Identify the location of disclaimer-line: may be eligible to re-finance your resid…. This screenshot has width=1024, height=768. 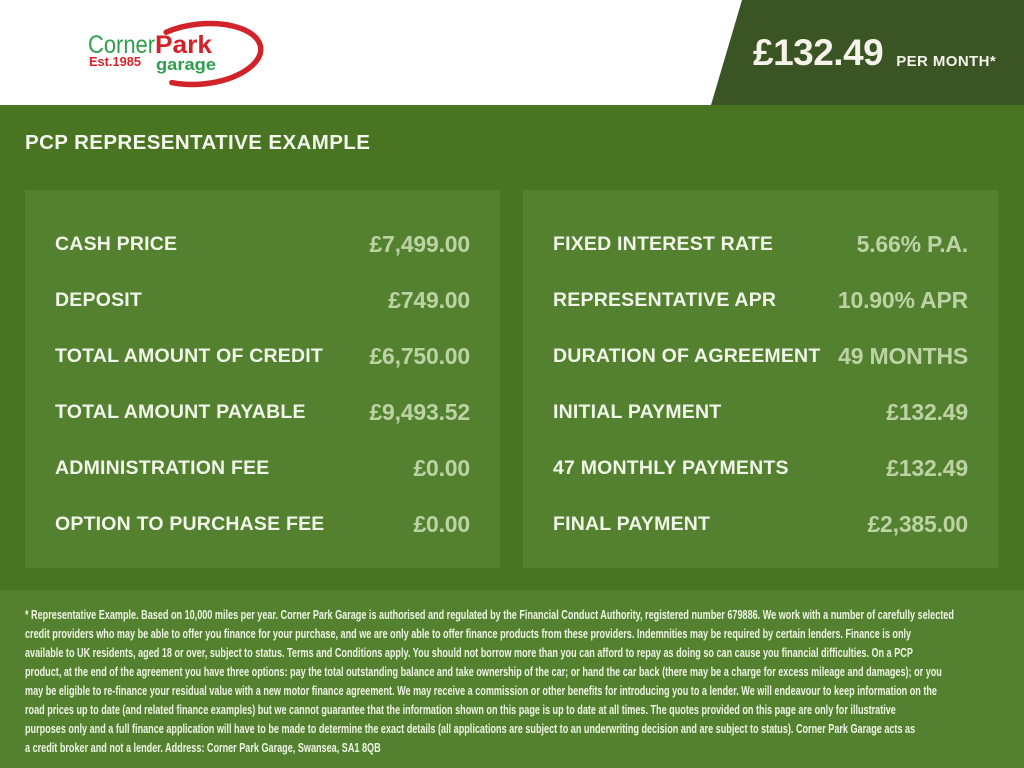
(481, 690).